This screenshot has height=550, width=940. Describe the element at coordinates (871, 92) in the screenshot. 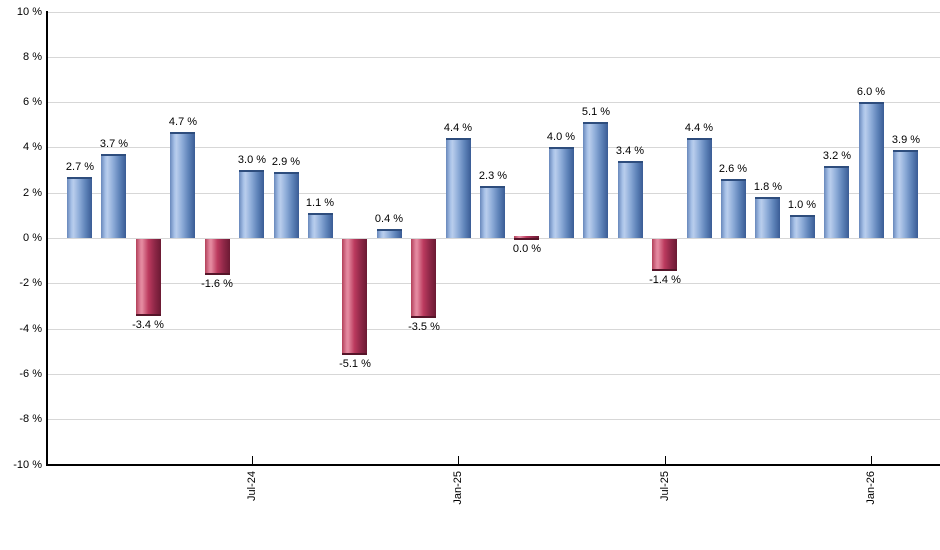

I see `bar-value-label-jan-26: 6.0 %` at that location.